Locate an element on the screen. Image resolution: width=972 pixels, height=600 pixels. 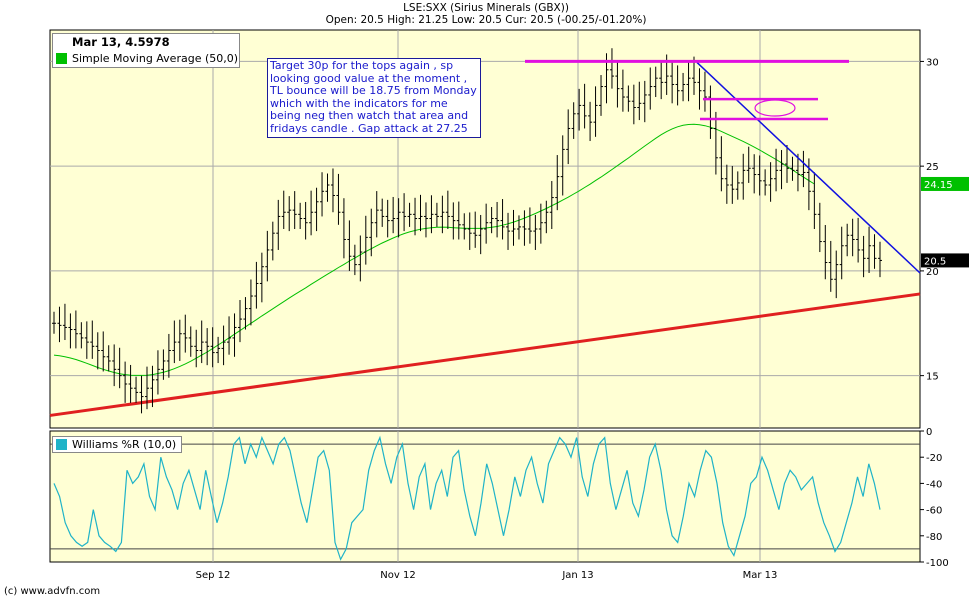
williams-tick-label: -80 is located at coordinates (934, 537).